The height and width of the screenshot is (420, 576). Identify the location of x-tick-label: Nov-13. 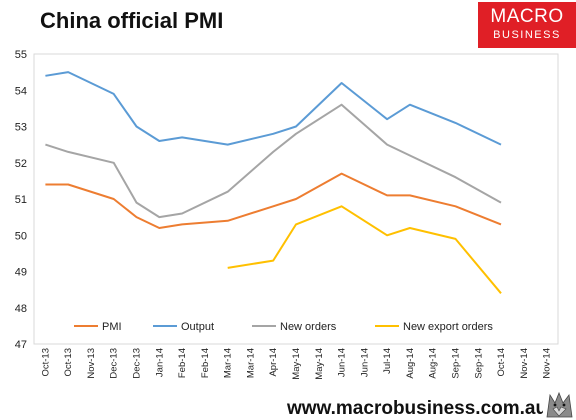
(91, 363).